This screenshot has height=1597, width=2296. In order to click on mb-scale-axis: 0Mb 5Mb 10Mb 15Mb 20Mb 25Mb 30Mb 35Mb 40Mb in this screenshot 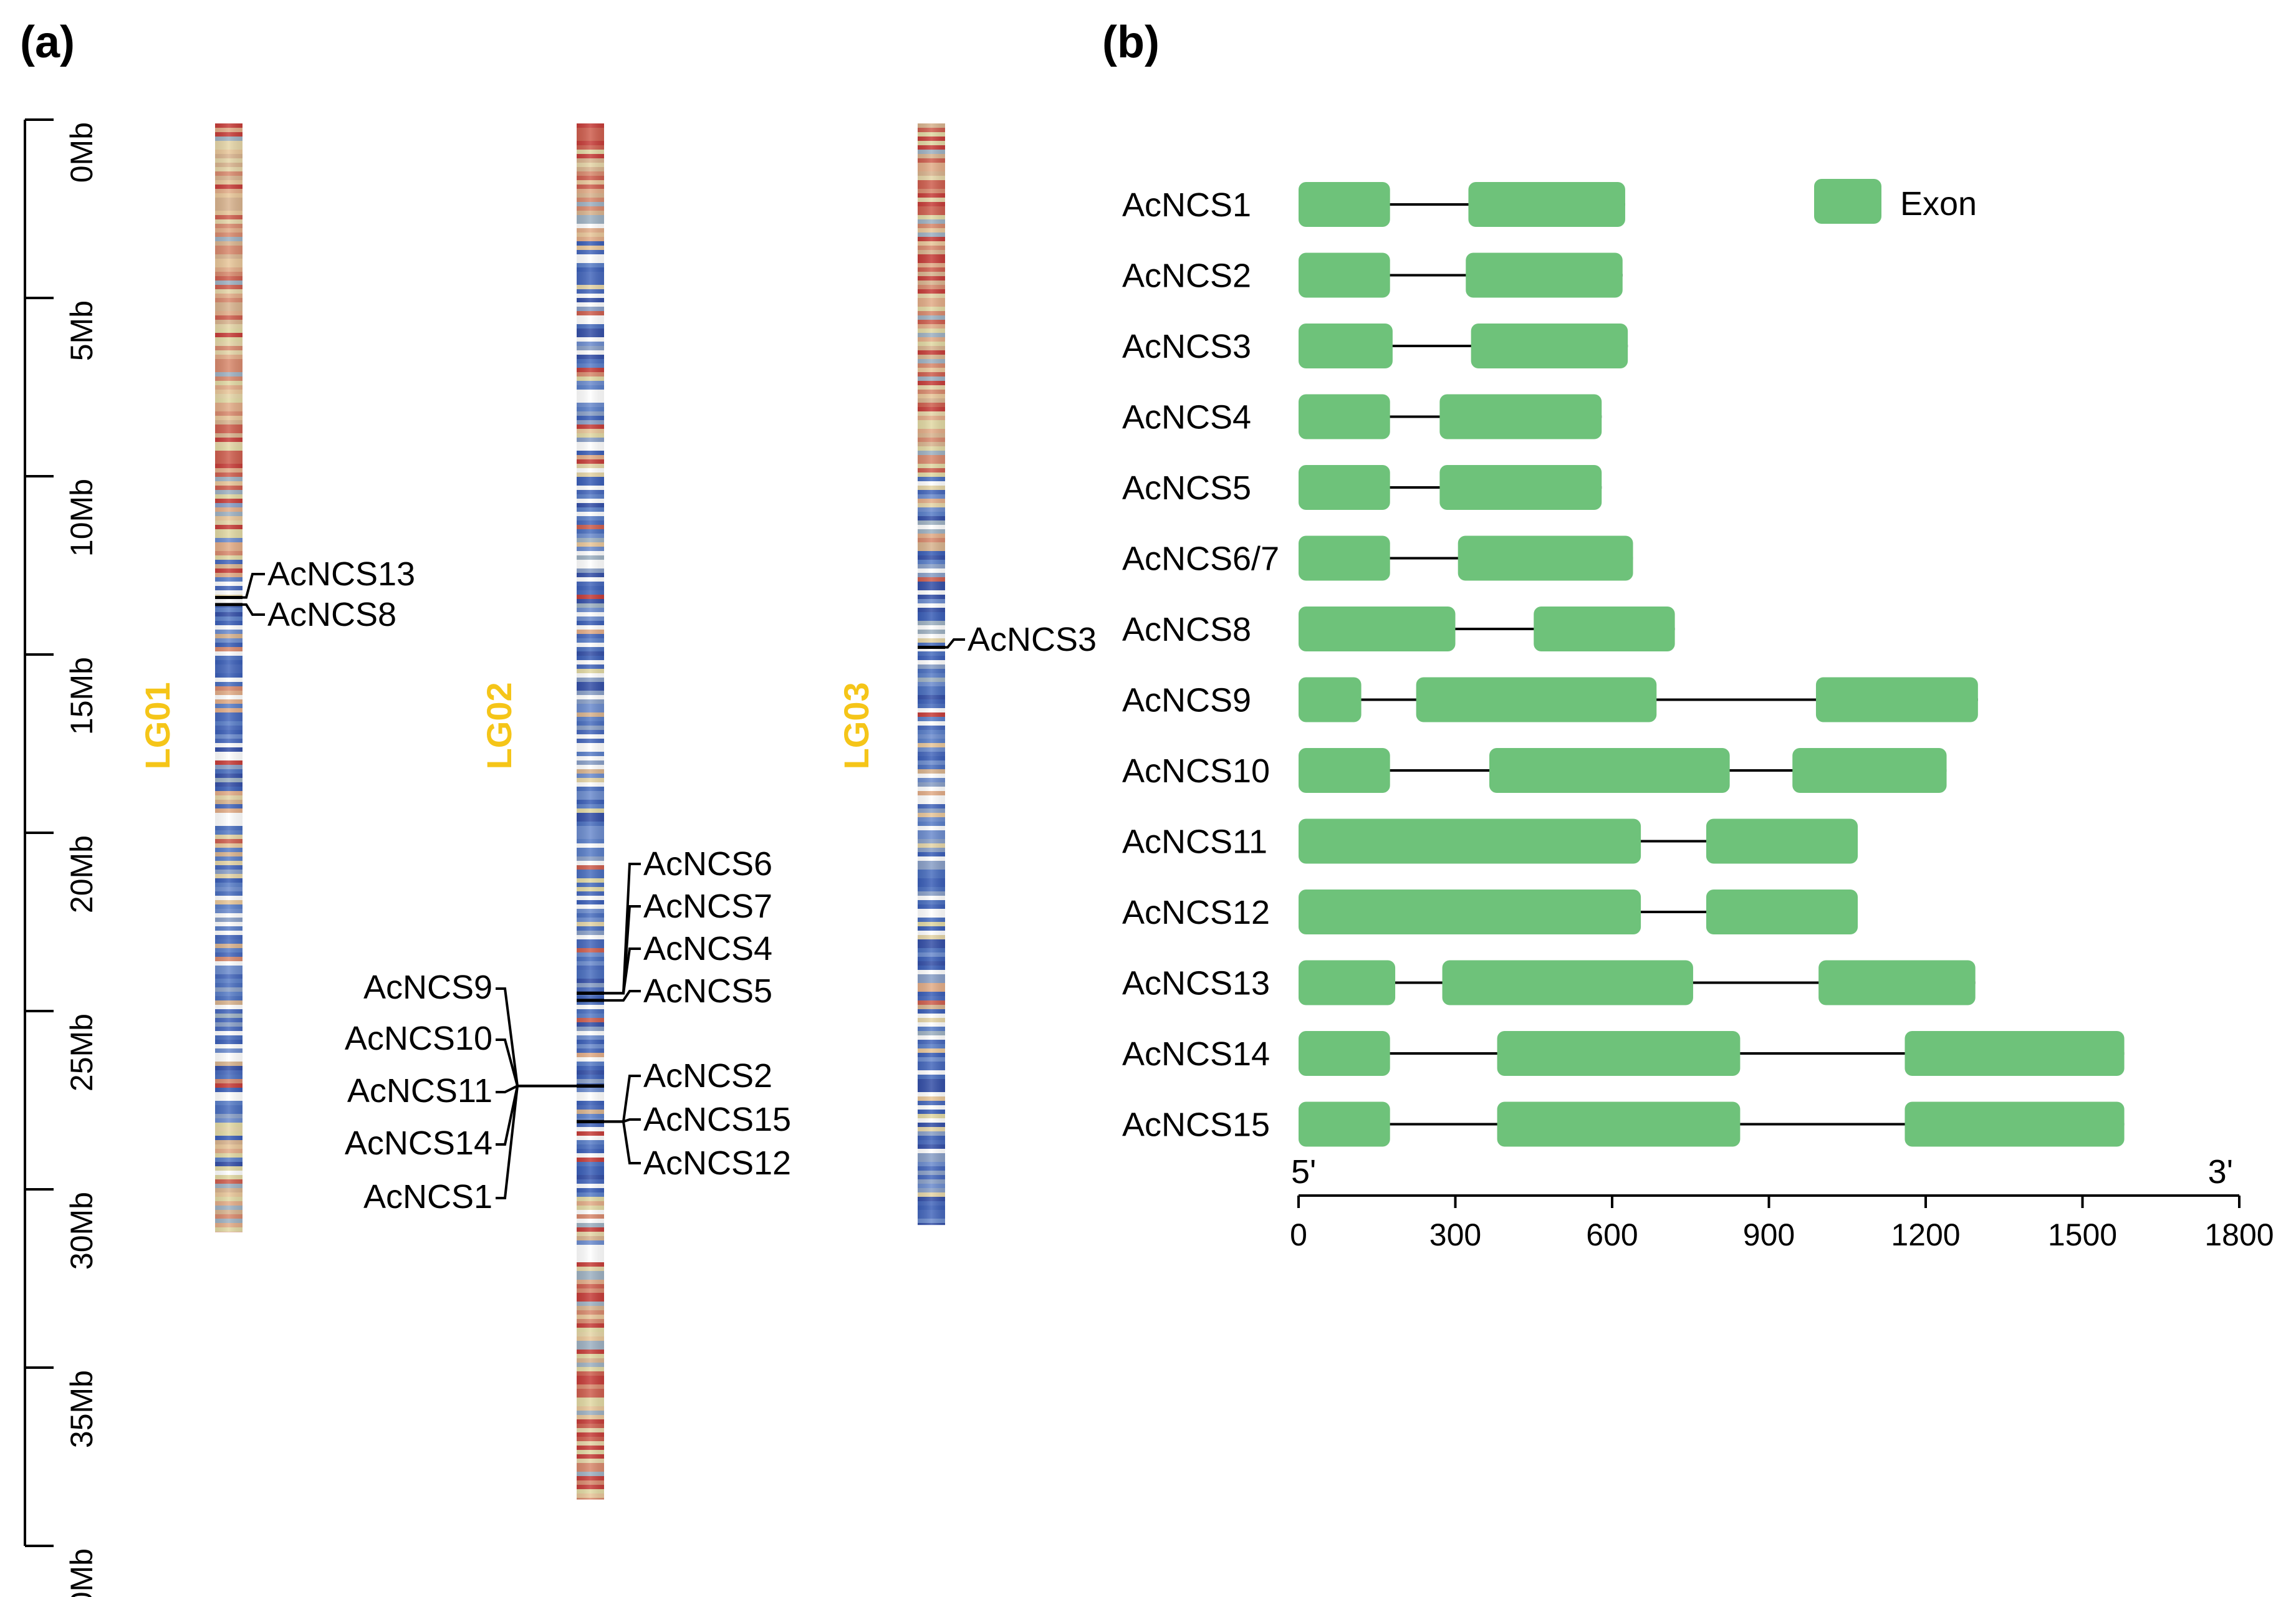, I will do `click(61, 857)`.